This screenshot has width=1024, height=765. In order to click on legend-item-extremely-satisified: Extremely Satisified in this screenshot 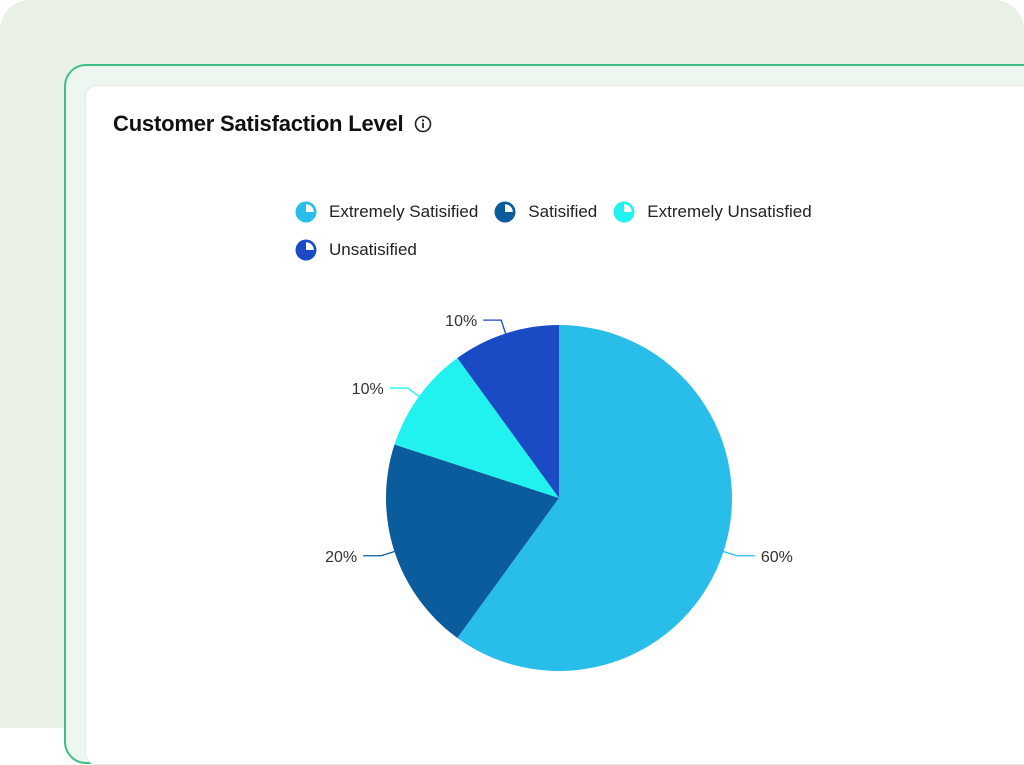, I will do `click(386, 212)`.